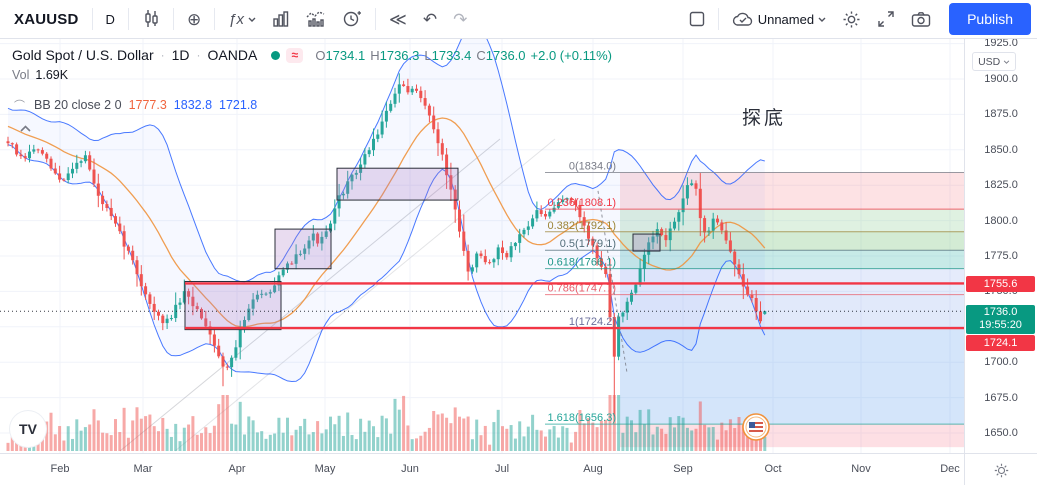 The height and width of the screenshot is (485, 1037). I want to click on tradingview-logo: TV, so click(28, 429).